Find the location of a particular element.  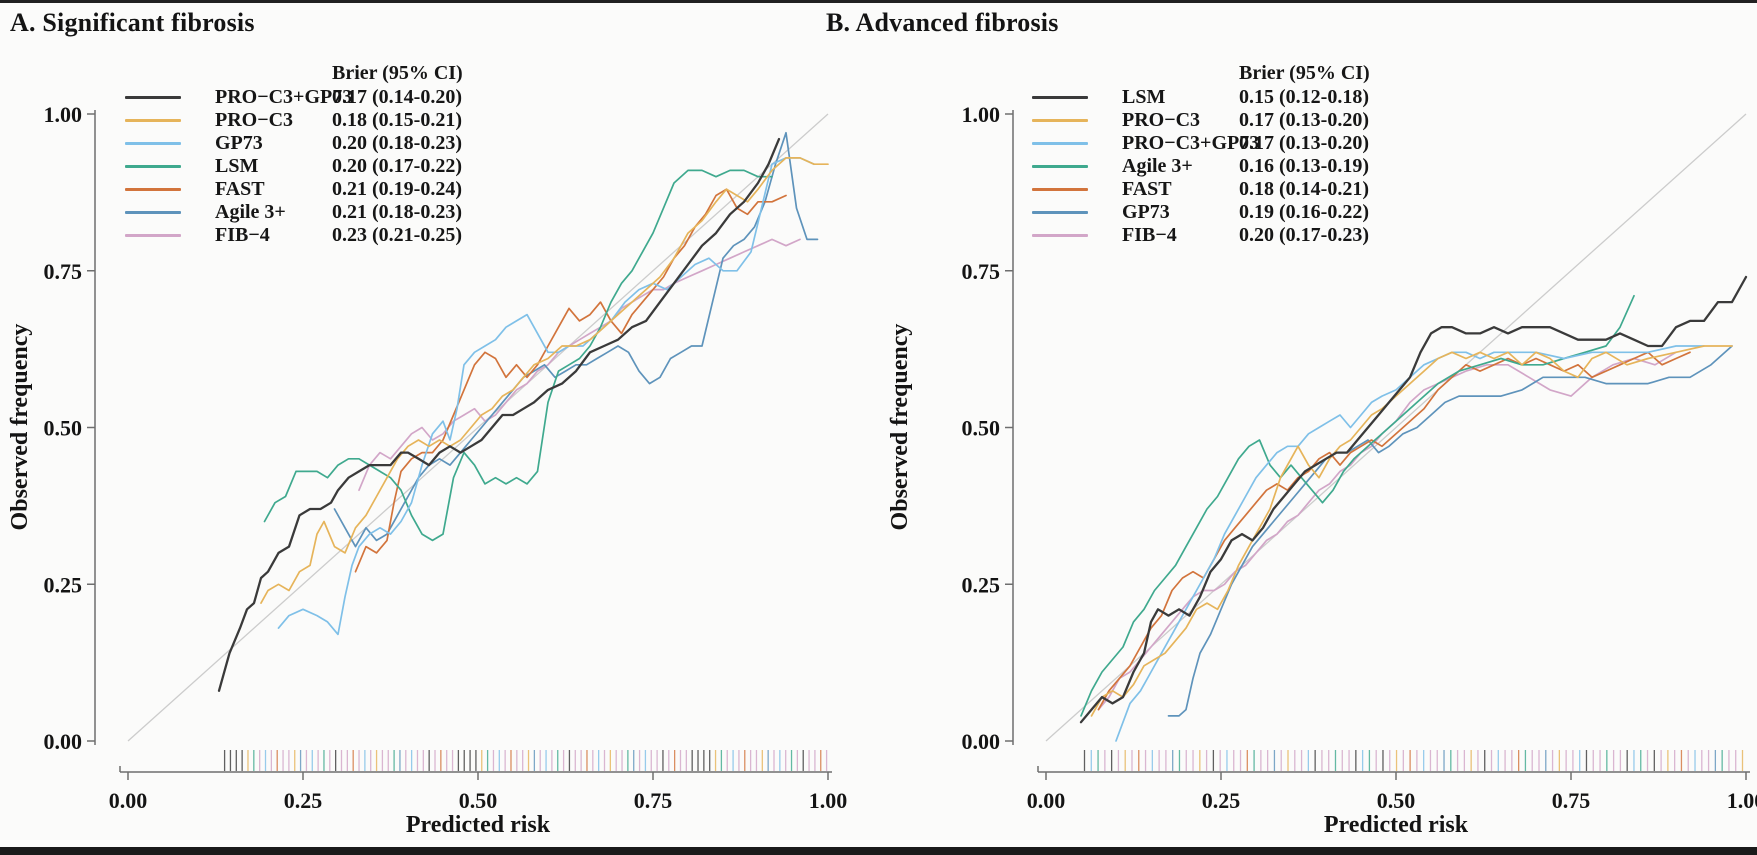

legend-row: Agile 3+ 0.16 (0.13-0.19) is located at coordinates (1252, 166).